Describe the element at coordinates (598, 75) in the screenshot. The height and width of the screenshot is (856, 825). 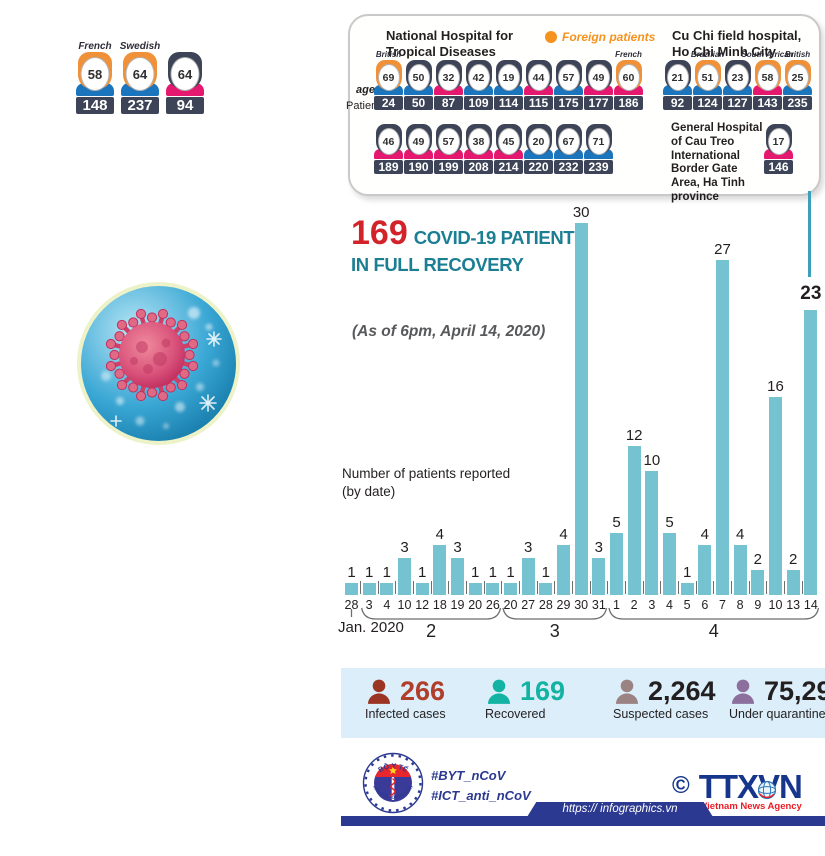
I see `female-head-icon: 49` at that location.